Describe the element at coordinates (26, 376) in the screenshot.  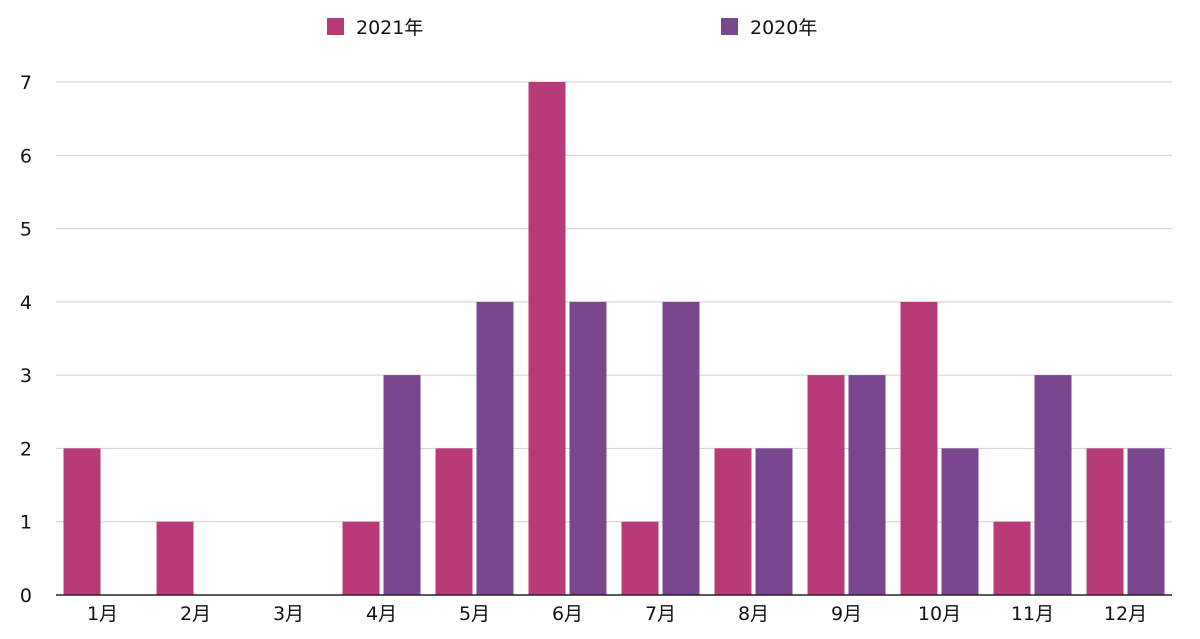
I see `y-tick-label: 3` at that location.